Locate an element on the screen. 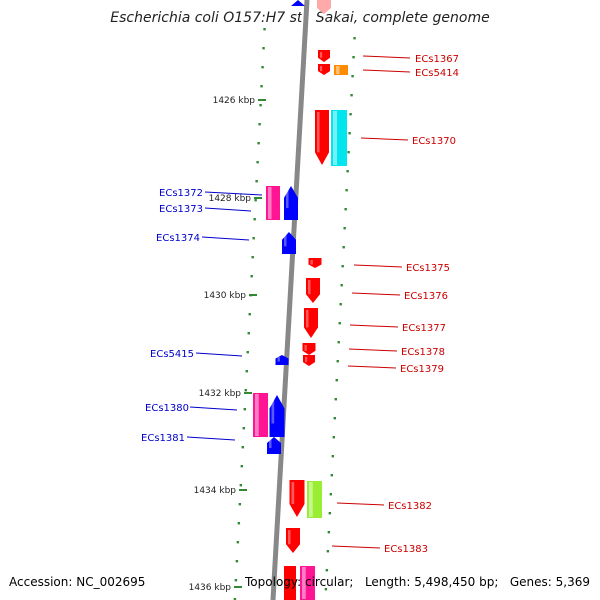 This screenshot has height=600, width=600. kbp-tick-label: 1426 kbp is located at coordinates (234, 101).